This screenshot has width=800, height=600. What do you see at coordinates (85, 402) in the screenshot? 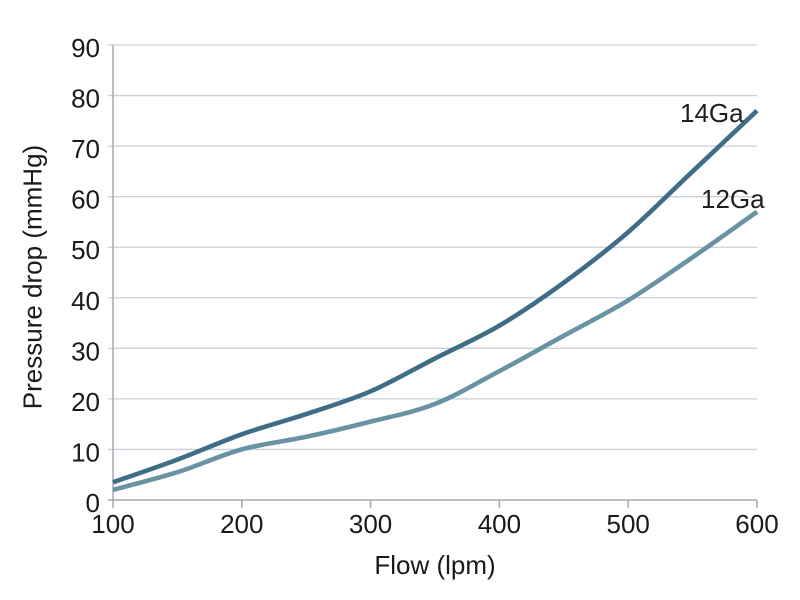
I see `y-tick-label-20: 20` at bounding box center [85, 402].